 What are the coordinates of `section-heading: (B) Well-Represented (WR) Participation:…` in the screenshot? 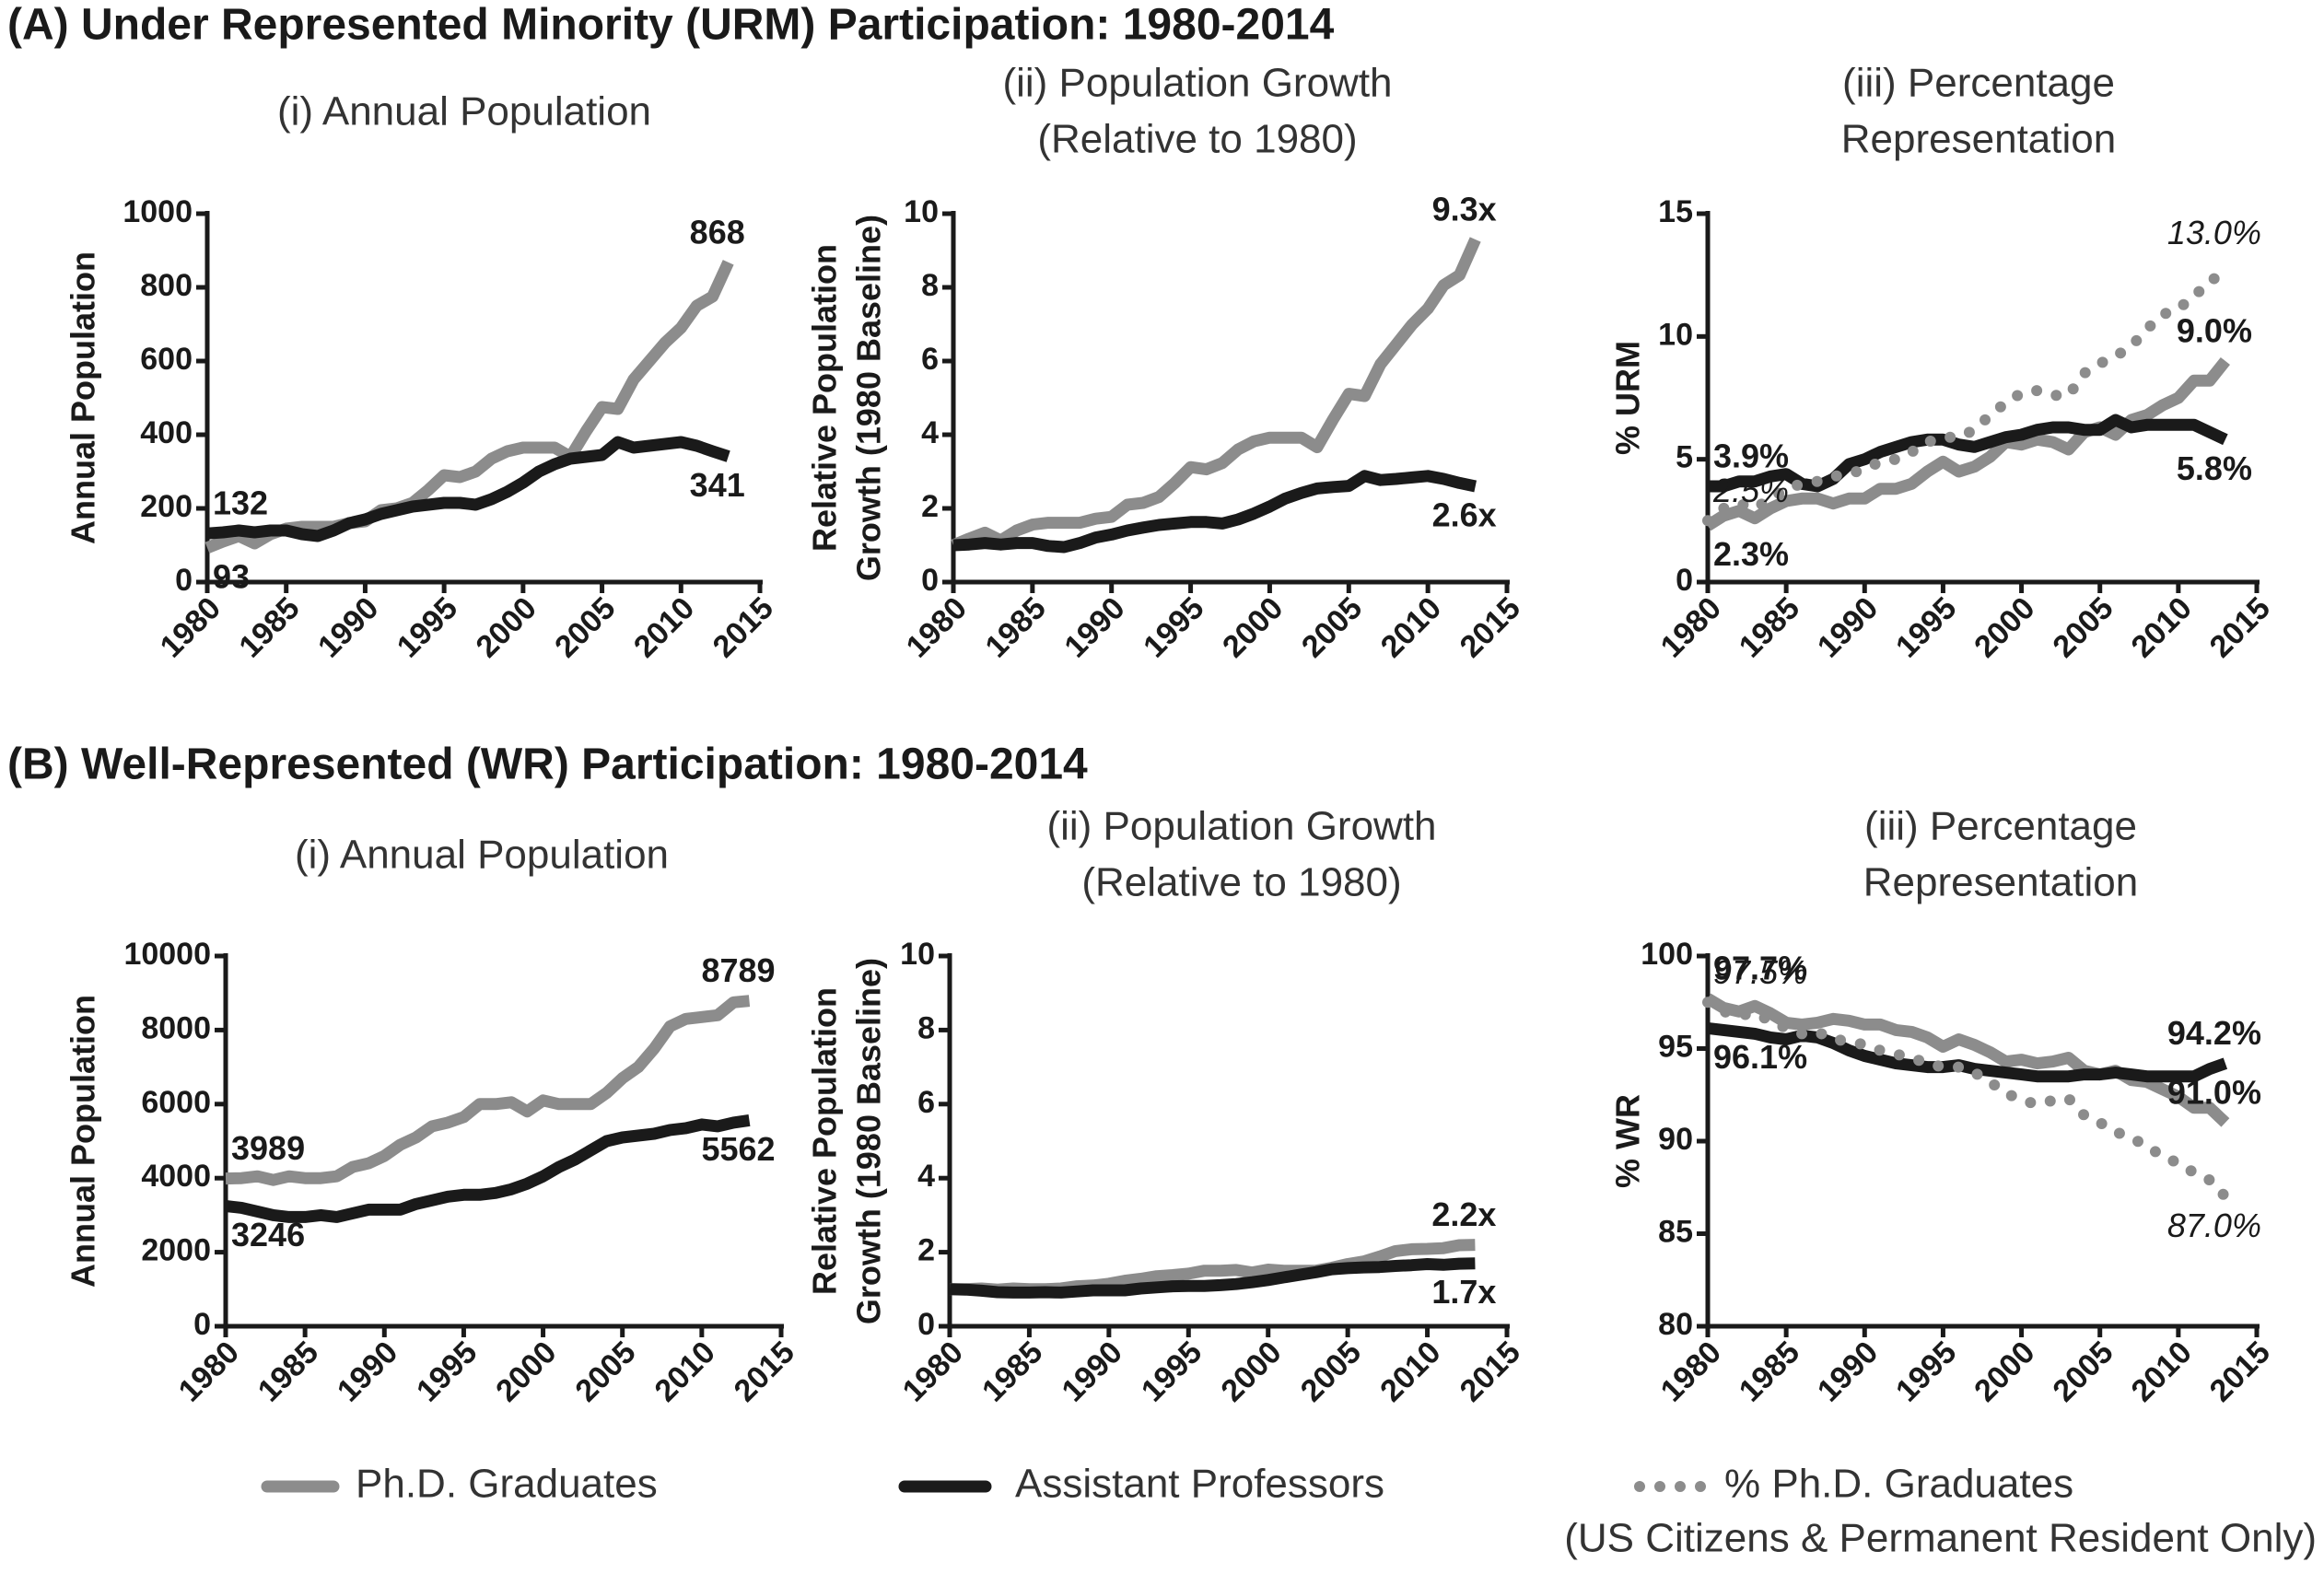 It's located at (547, 764).